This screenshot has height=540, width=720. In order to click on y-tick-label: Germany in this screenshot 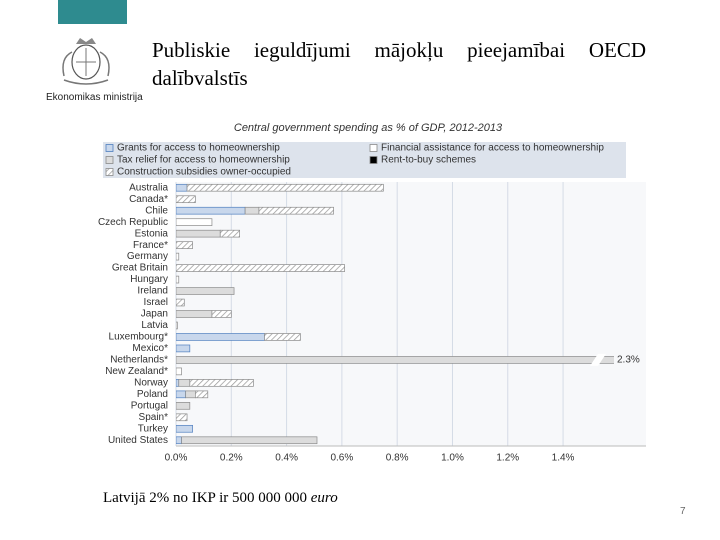, I will do `click(147, 256)`.